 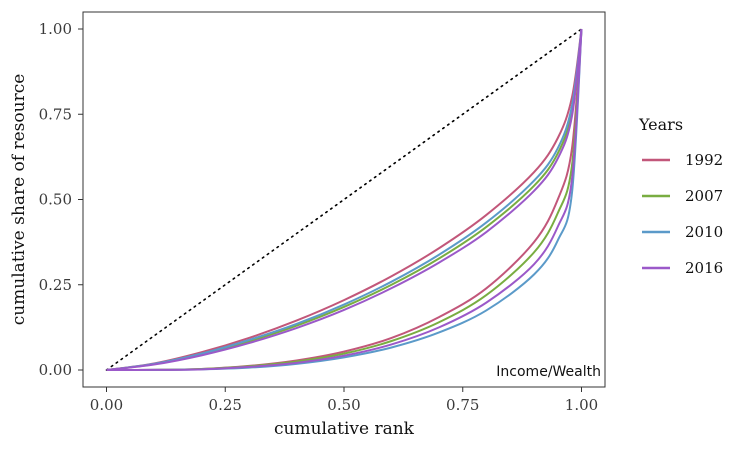 What do you see at coordinates (55, 29) in the screenshot?
I see `y-tick-label: 1.00` at bounding box center [55, 29].